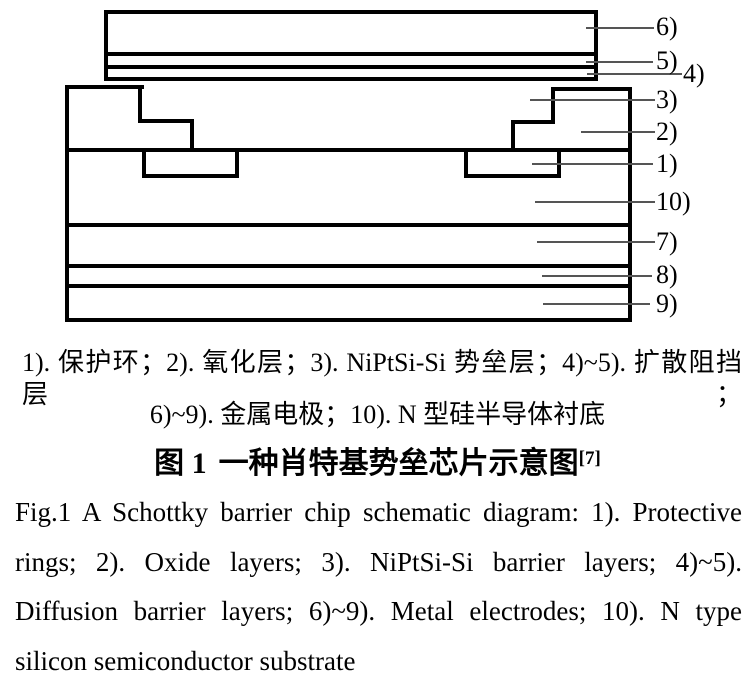 This screenshot has height=678, width=755. What do you see at coordinates (351, 45) in the screenshot?
I see `metal-stack-block` at bounding box center [351, 45].